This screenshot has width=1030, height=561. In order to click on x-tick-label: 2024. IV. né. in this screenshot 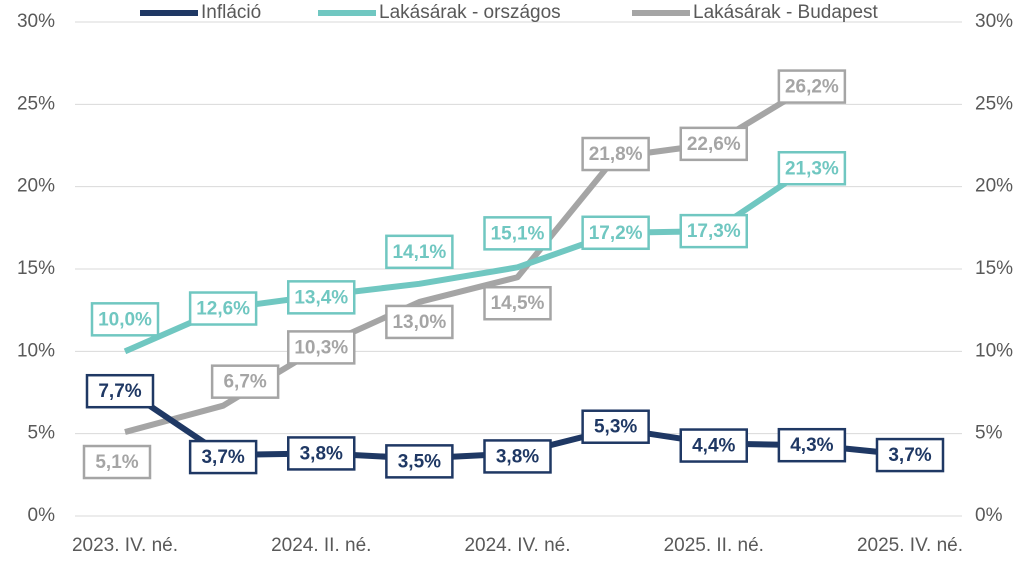, I will do `click(517, 545)`.